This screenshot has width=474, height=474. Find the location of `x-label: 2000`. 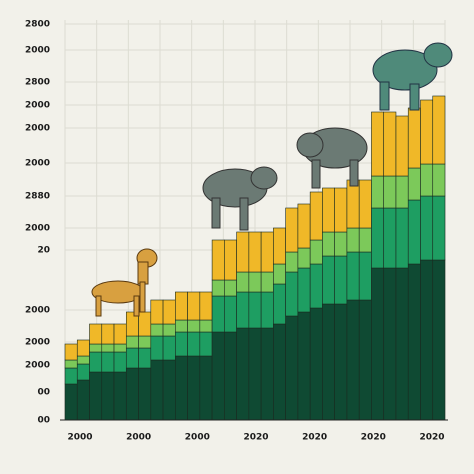

x-label: 2000 is located at coordinates (197, 438).